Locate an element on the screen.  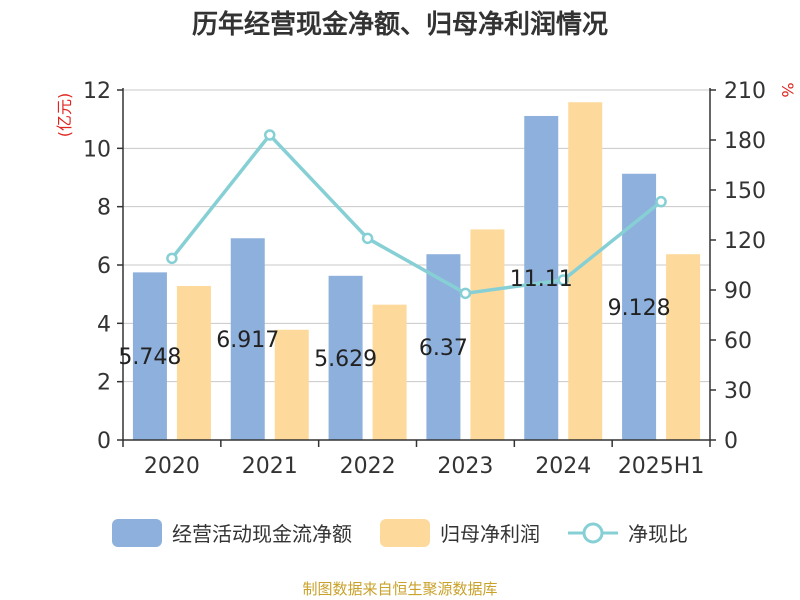
legend-label-cash: 经营活动现金流净额 is located at coordinates (262, 534).